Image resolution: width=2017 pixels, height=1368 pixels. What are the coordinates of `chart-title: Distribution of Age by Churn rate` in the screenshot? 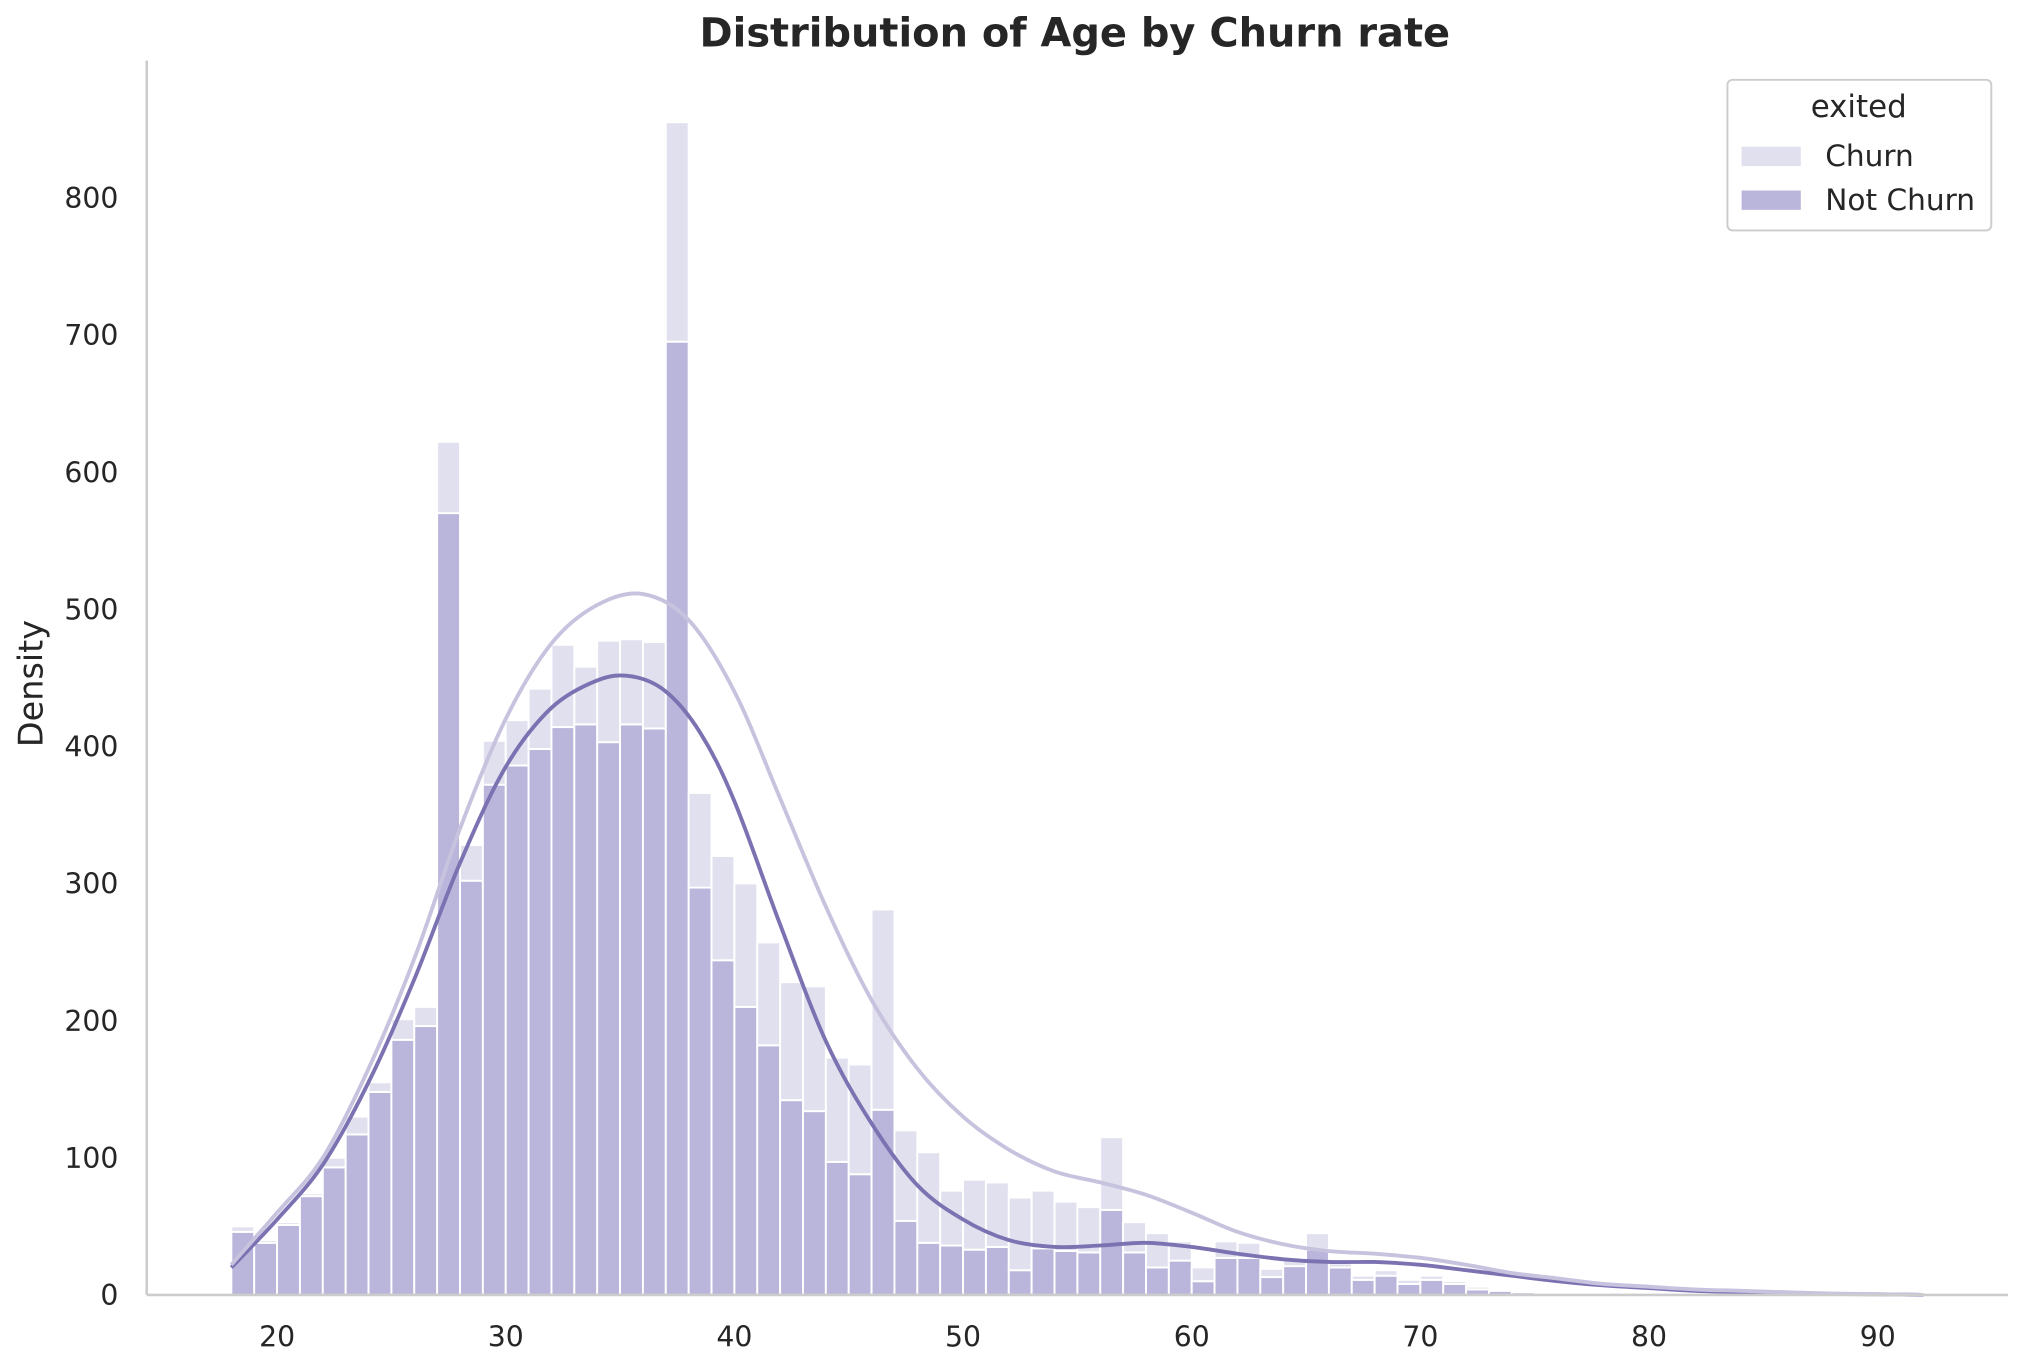 It's located at (1075, 33).